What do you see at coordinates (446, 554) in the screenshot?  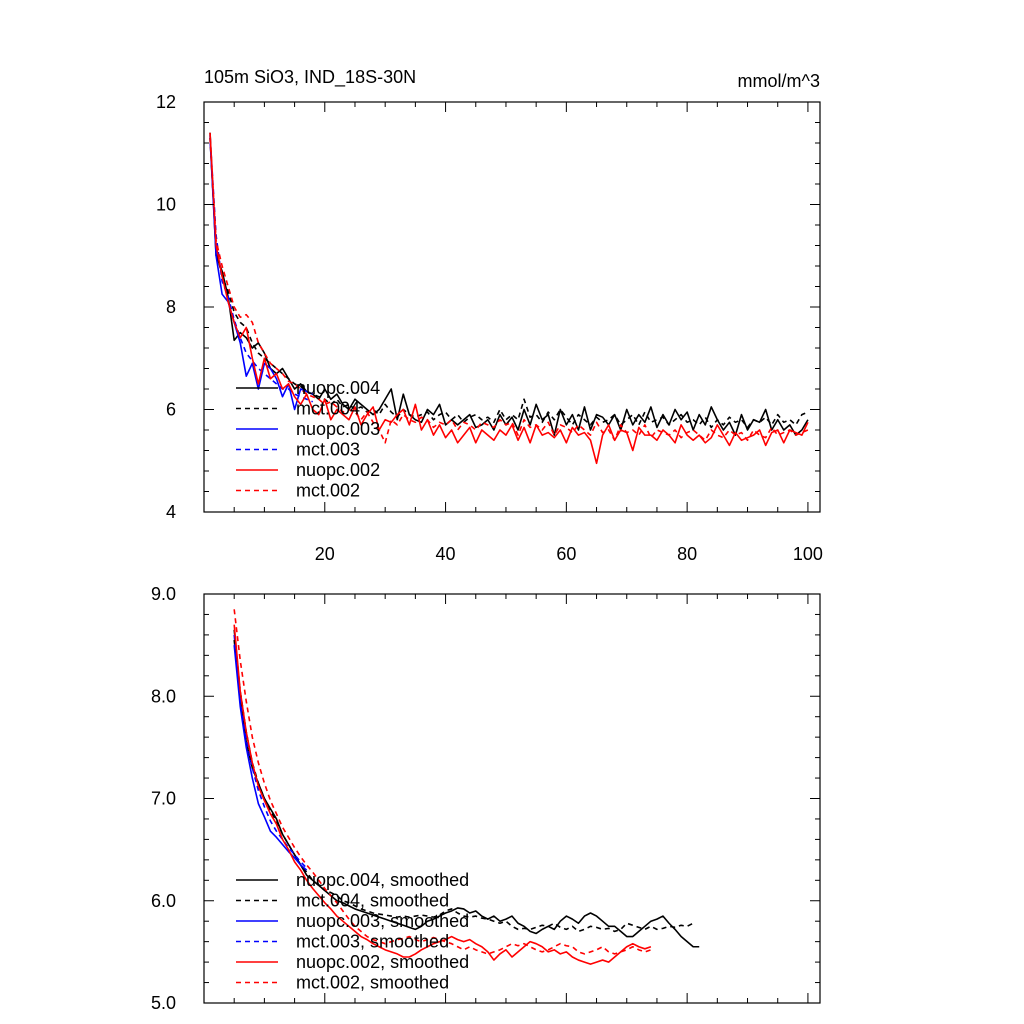 I see `x-tick-label: 40` at bounding box center [446, 554].